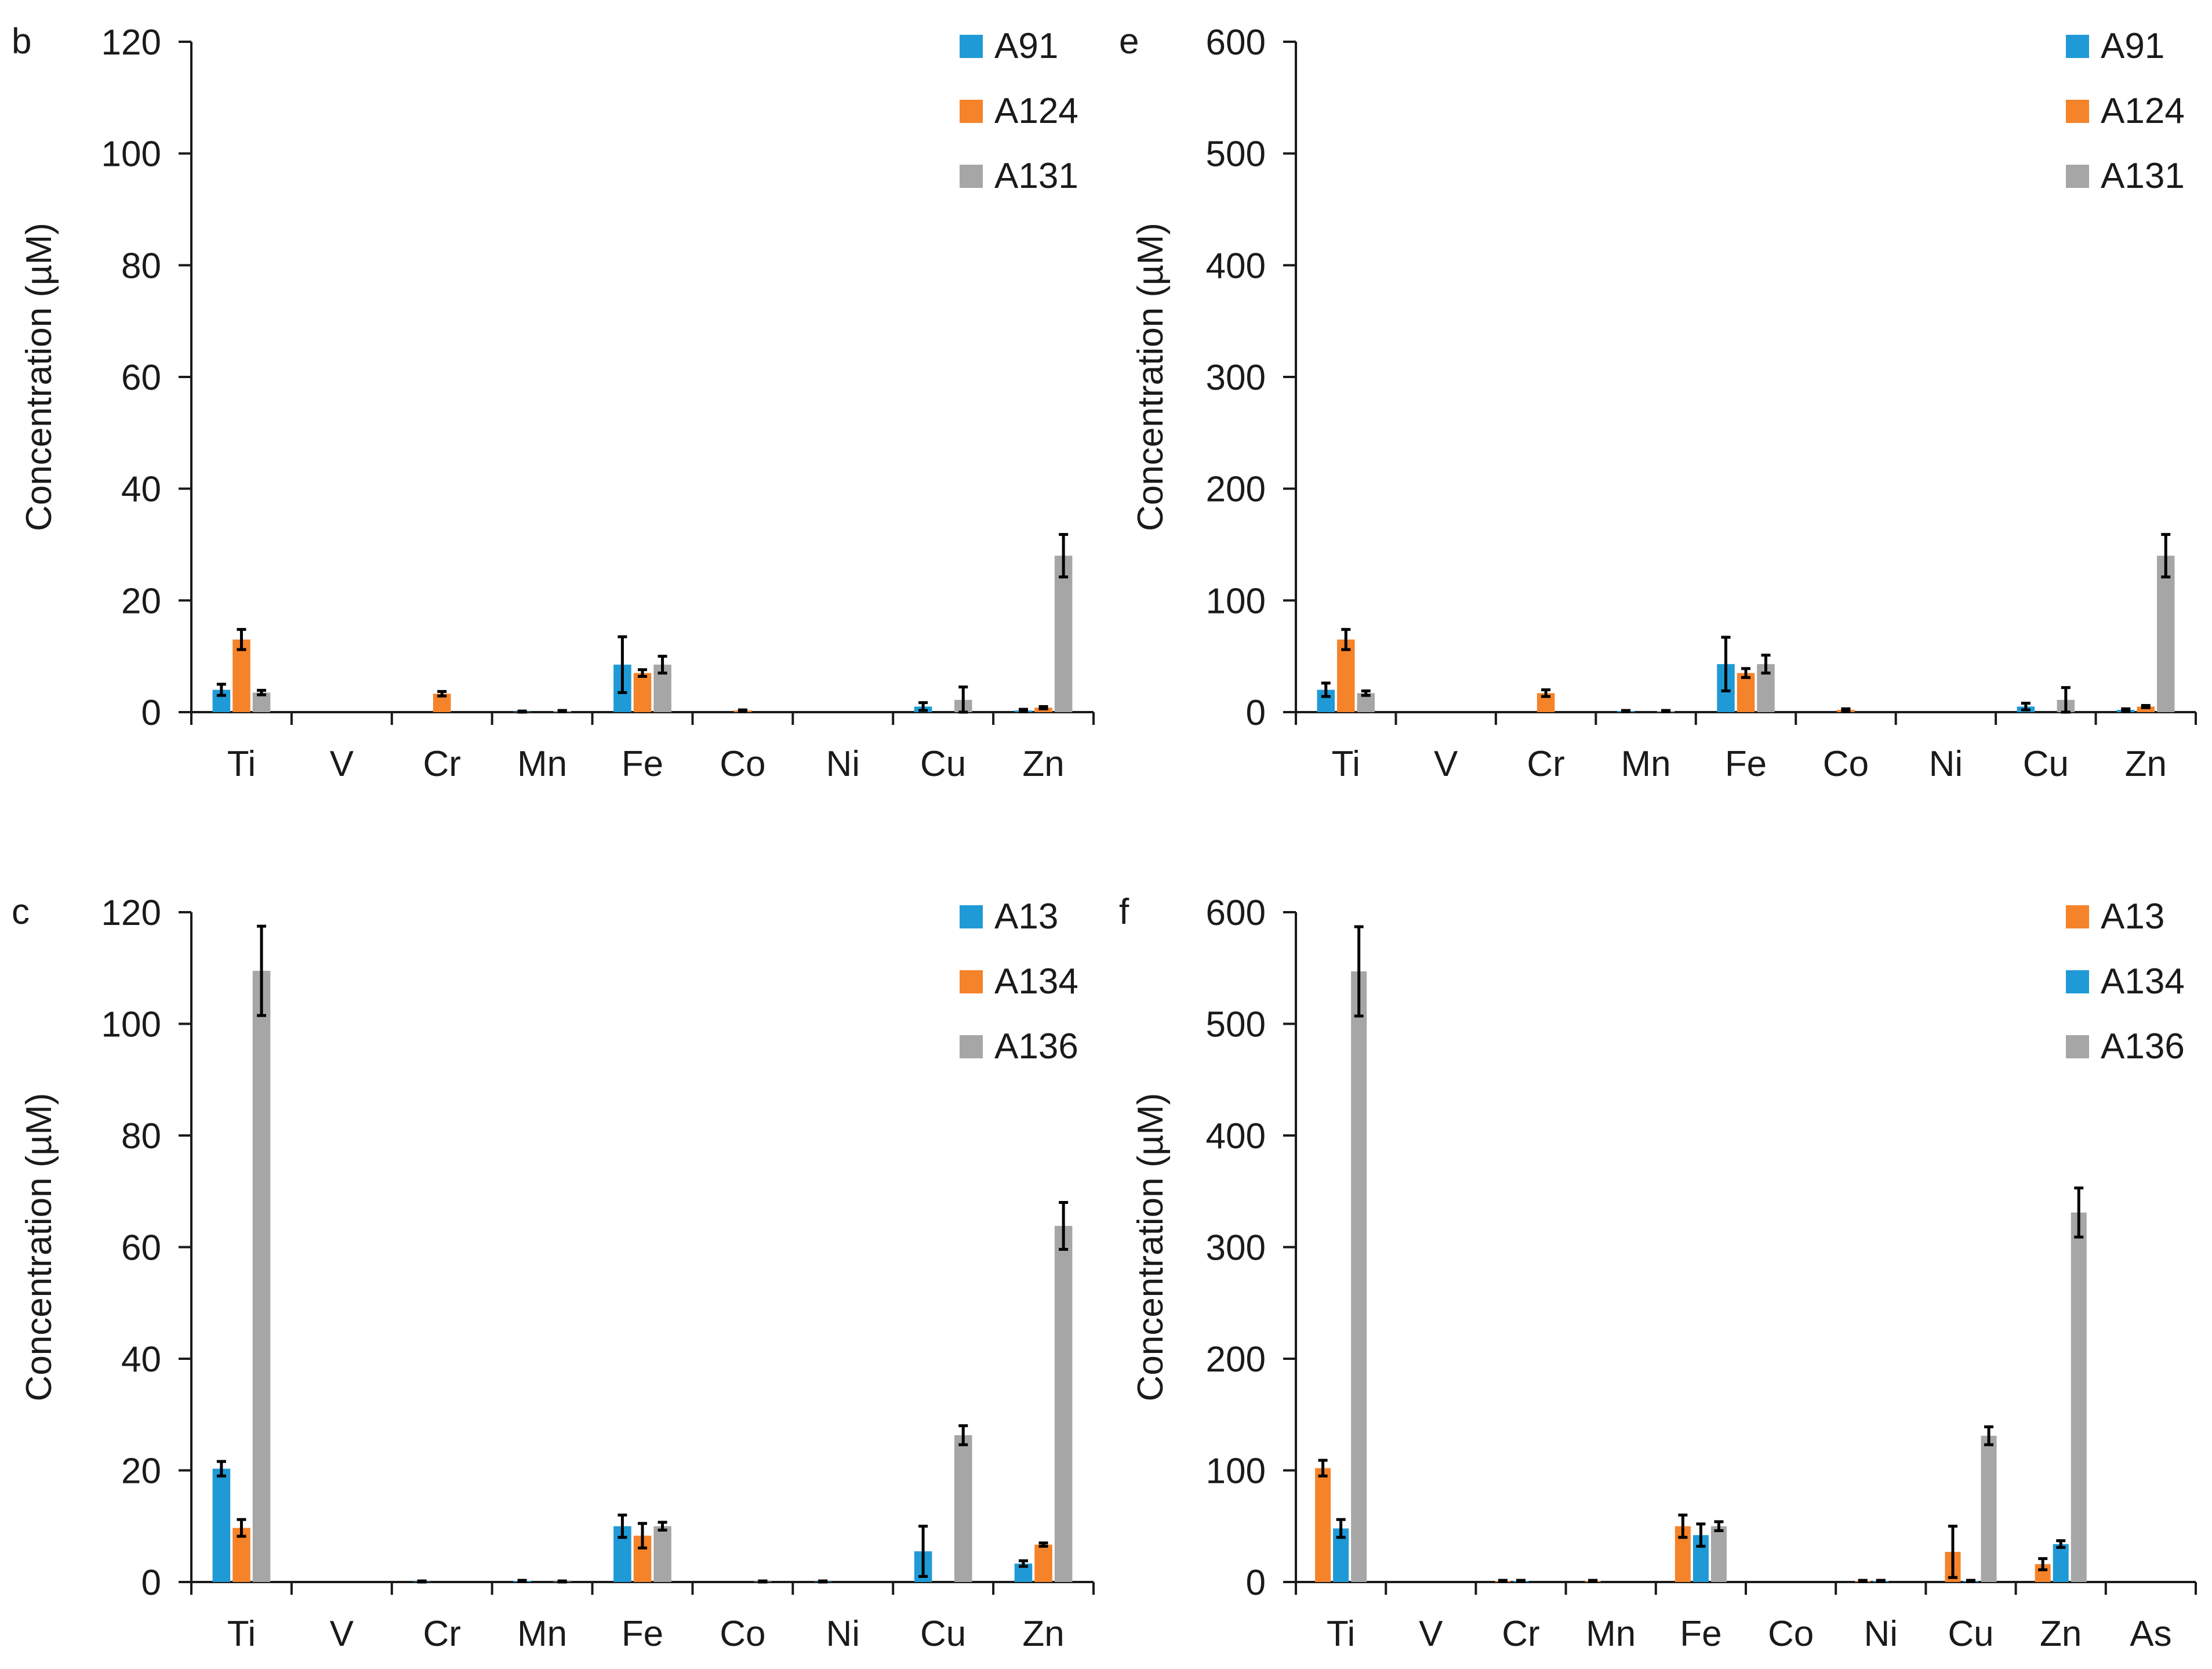  Describe the element at coordinates (1124, 912) in the screenshot. I see `panel-label: f` at that location.